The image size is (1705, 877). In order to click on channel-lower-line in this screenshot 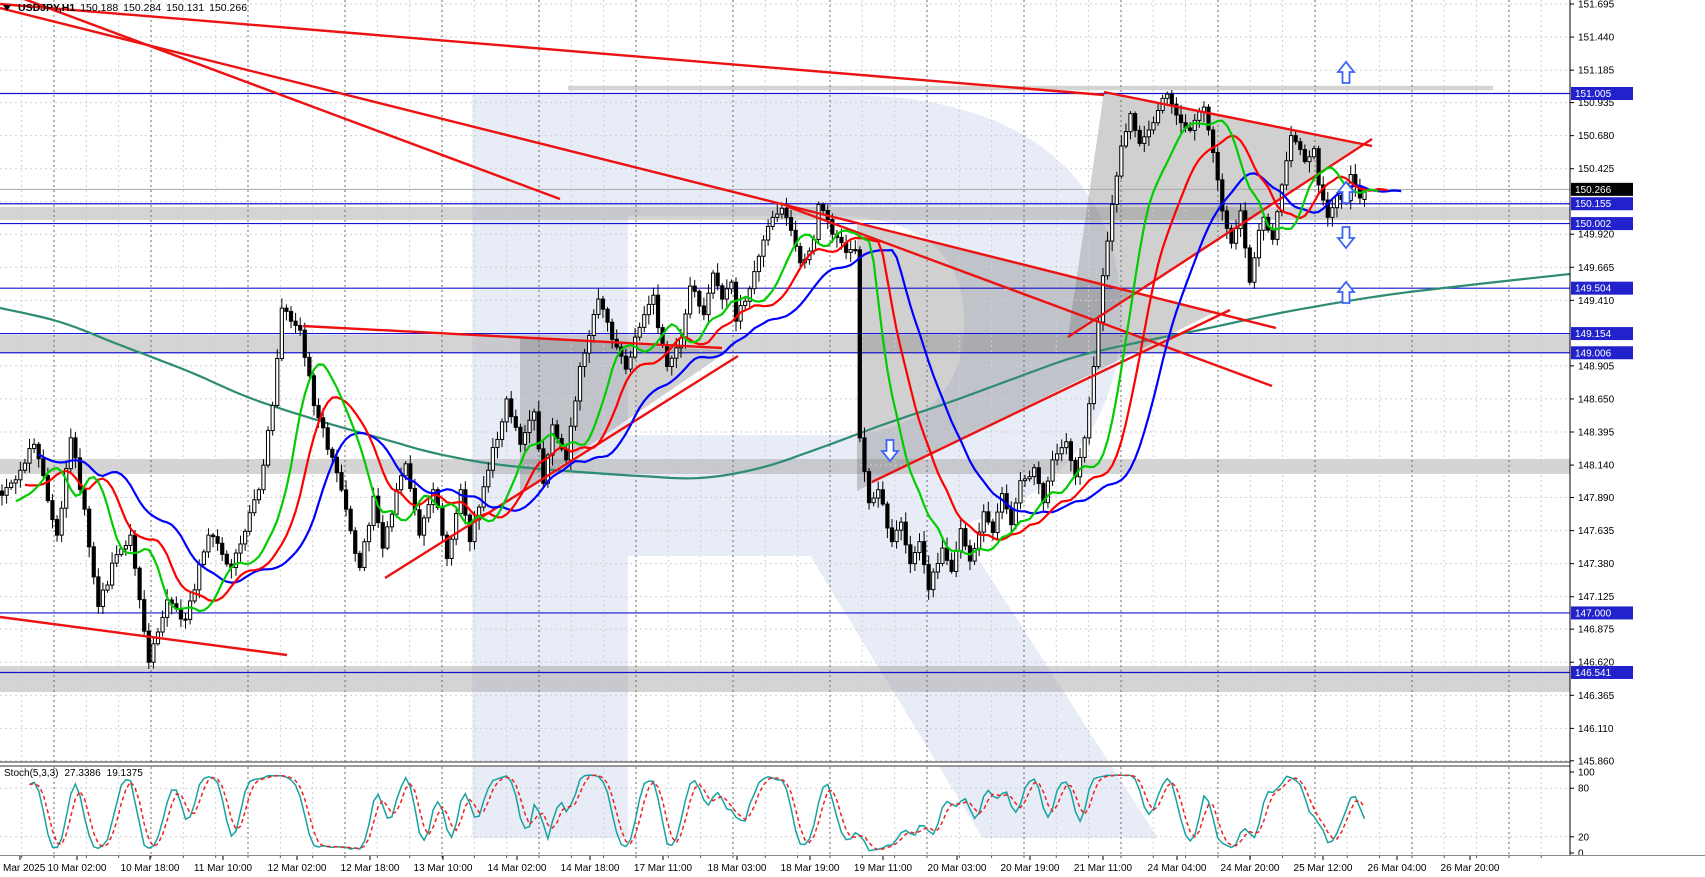, I will do `click(144, 636)`.